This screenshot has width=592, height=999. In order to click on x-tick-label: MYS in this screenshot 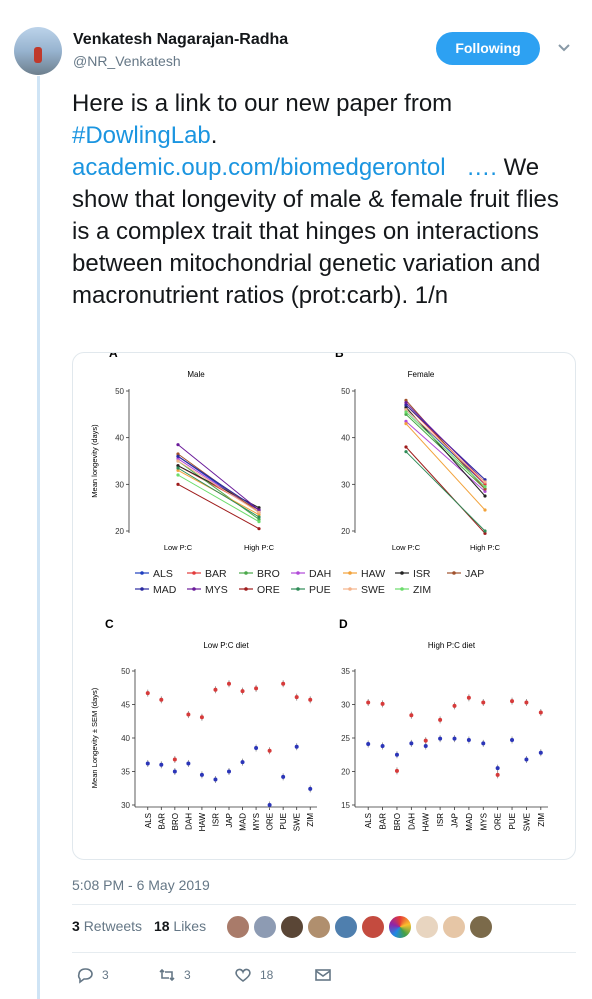, I will do `click(256, 821)`.